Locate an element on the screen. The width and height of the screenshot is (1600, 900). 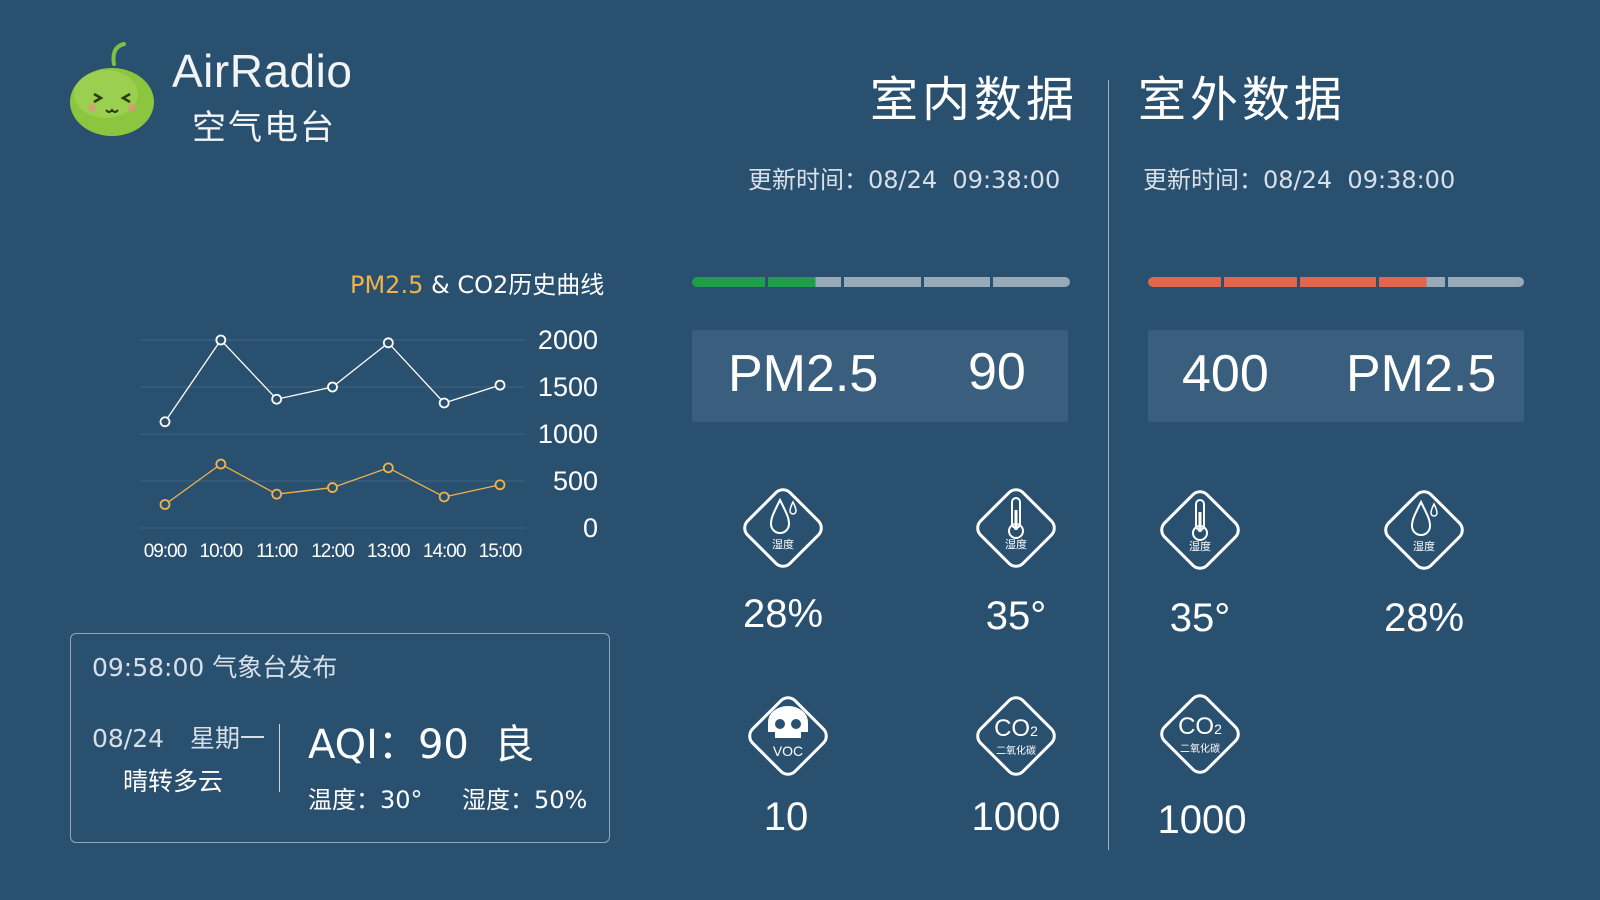
weather-condition: 晴转多云 is located at coordinates (173, 781).